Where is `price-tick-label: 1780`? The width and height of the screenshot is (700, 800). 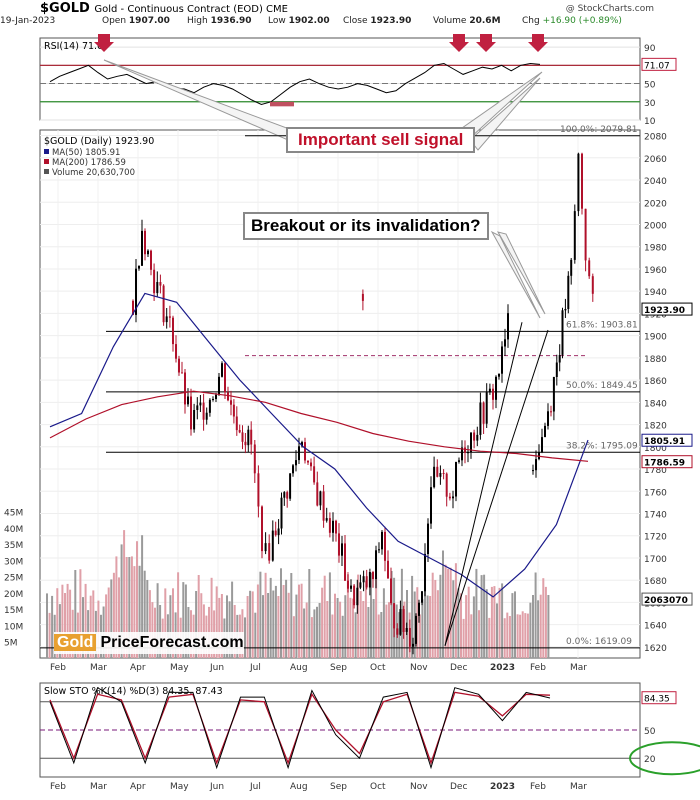
price-tick-label: 1780 is located at coordinates (655, 471).